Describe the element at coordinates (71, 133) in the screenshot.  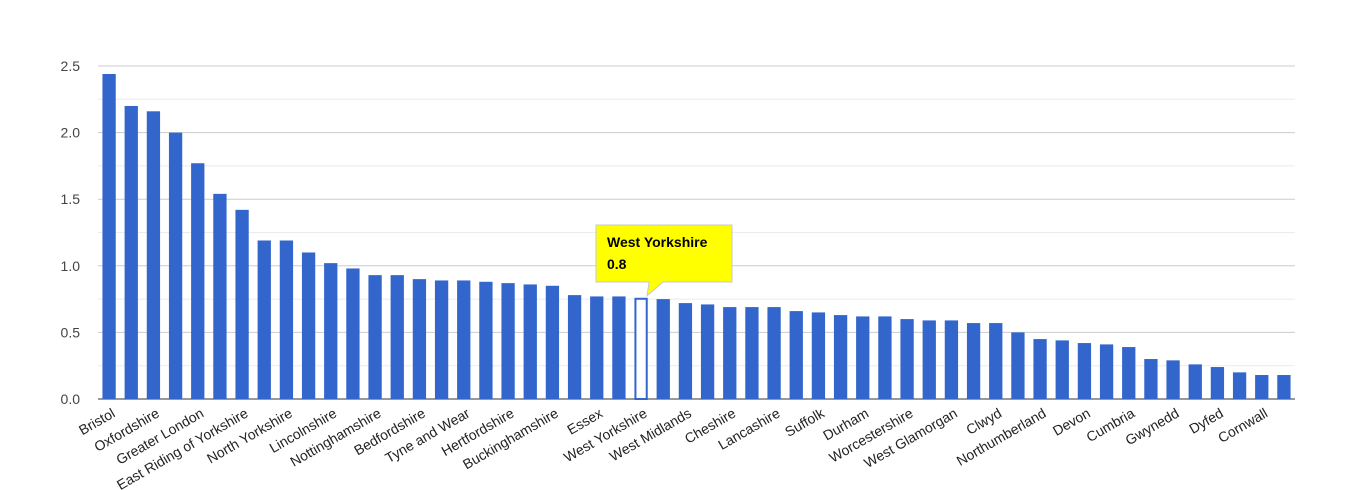
I see `y-tick-label: 2.0` at that location.